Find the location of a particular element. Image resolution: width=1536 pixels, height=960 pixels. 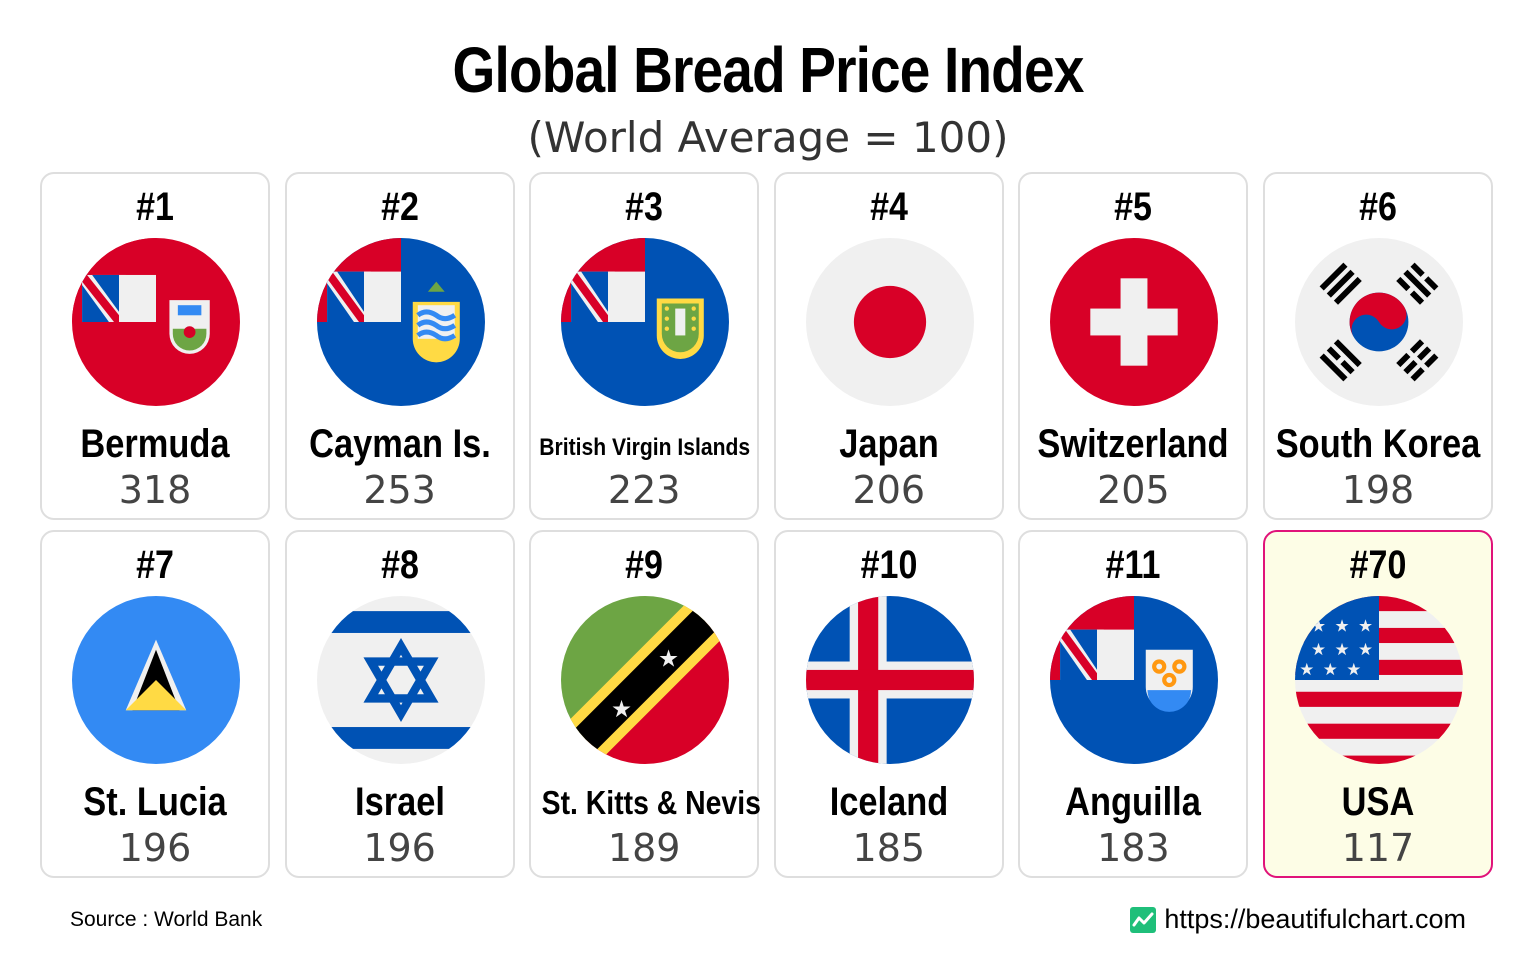

index-value: 206 is located at coordinates (889, 490).